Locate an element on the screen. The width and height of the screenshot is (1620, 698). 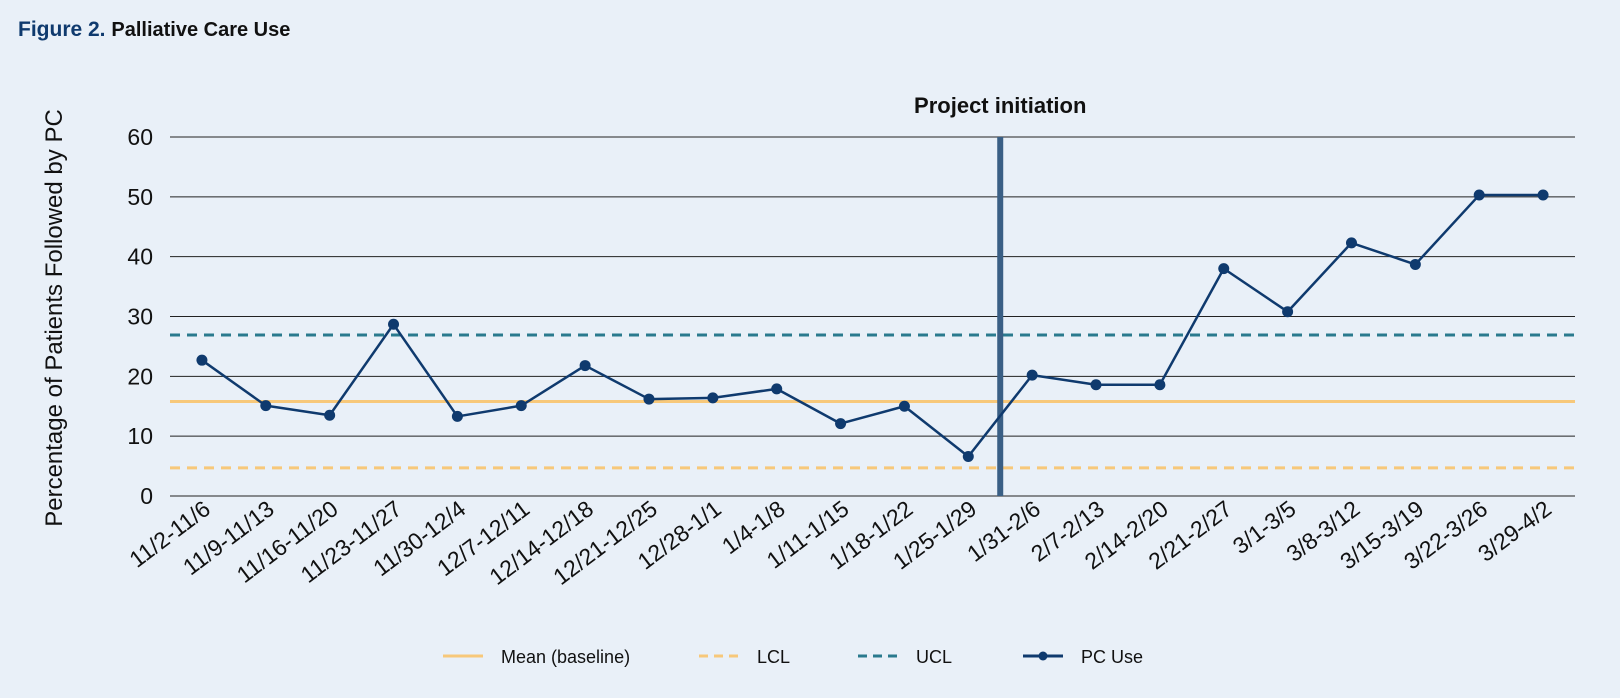
y-axis-ticks: 0 10 20 30 40 50 60 is located at coordinates (140, 316).